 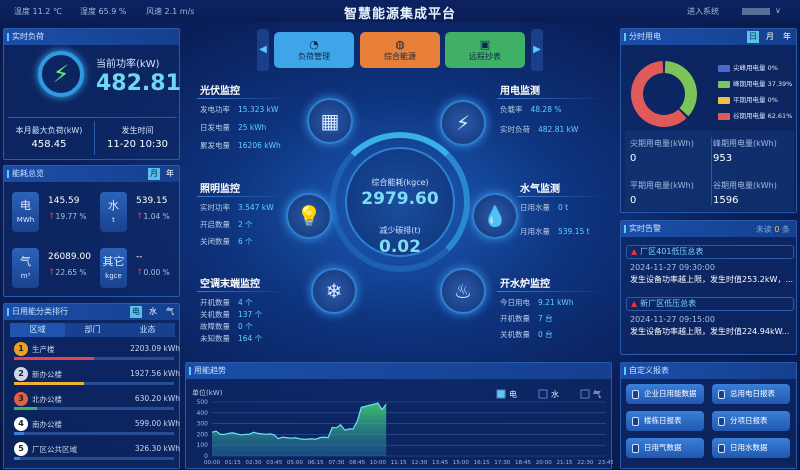 What do you see at coordinates (398, 371) in the screenshot?
I see `panel-title: 用能趋势` at bounding box center [398, 371].